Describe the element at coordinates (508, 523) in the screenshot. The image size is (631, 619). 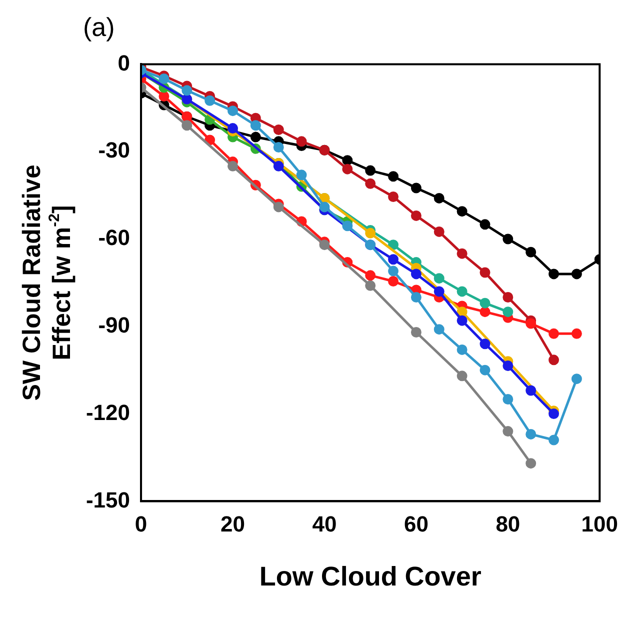
I see `x-tick-label: 80` at that location.